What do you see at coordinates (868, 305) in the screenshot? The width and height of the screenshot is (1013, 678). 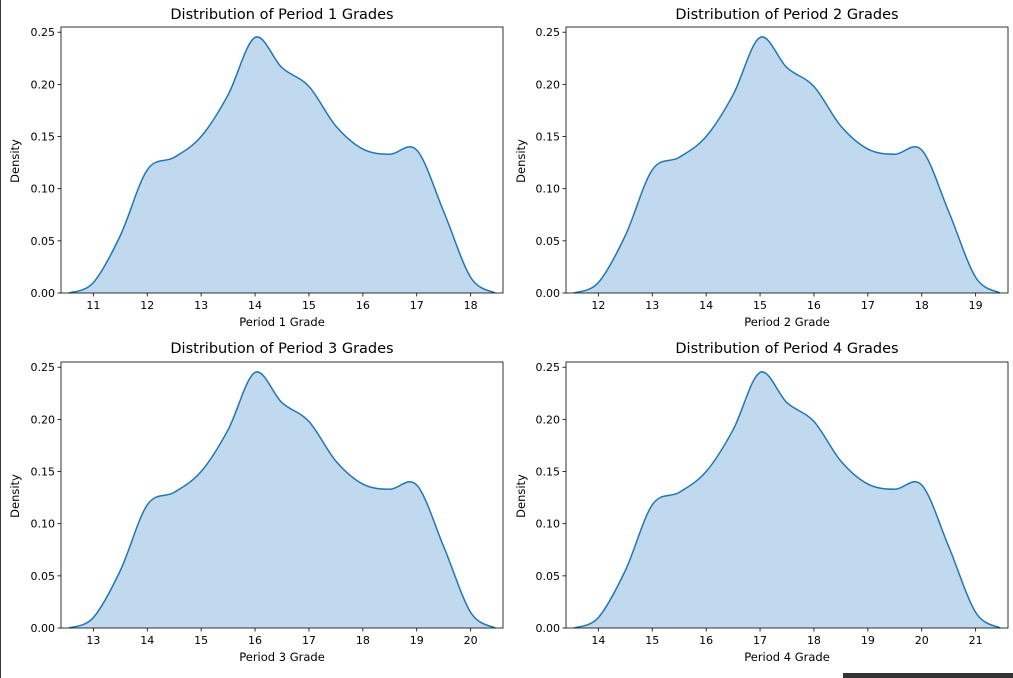 I see `x-tick-label-2-17: 17` at bounding box center [868, 305].